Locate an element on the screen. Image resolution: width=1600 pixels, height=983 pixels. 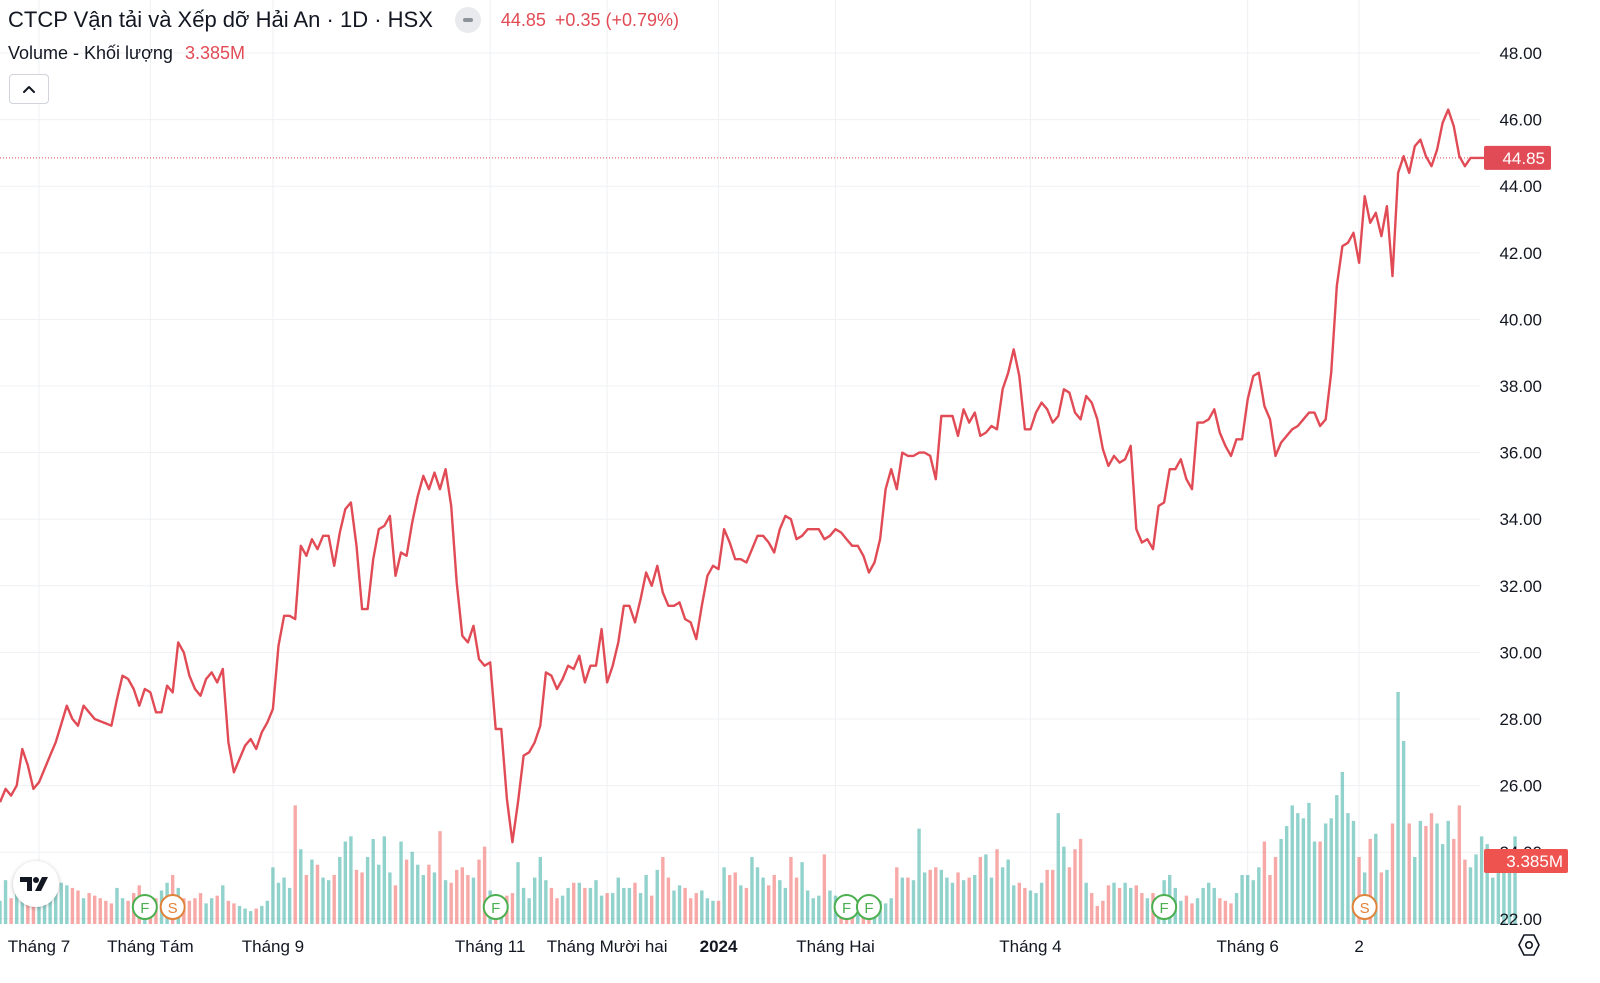
last-volume-tag-label: 3.385M is located at coordinates (1534, 861).